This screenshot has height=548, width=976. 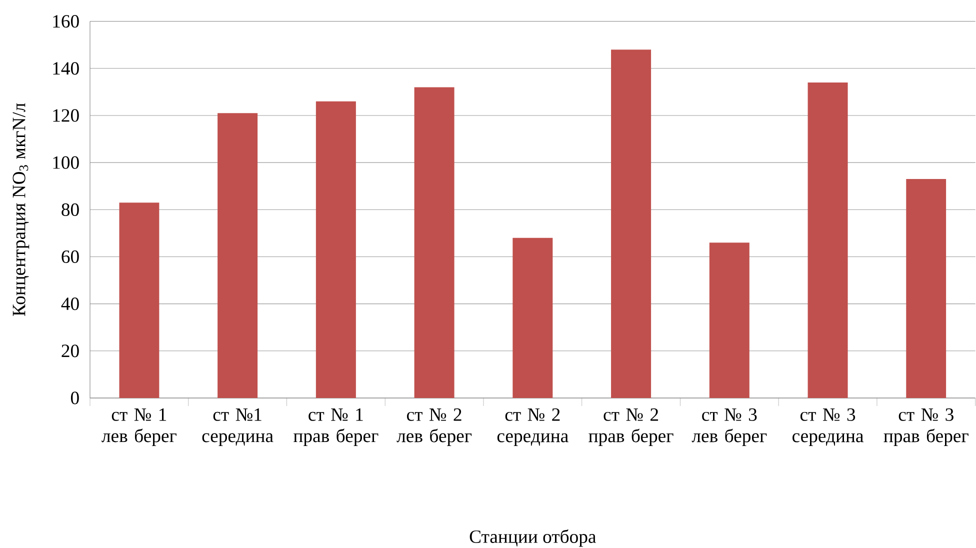 What do you see at coordinates (828, 427) in the screenshot?
I see `x-tick-label: ст № 3 середина` at bounding box center [828, 427].